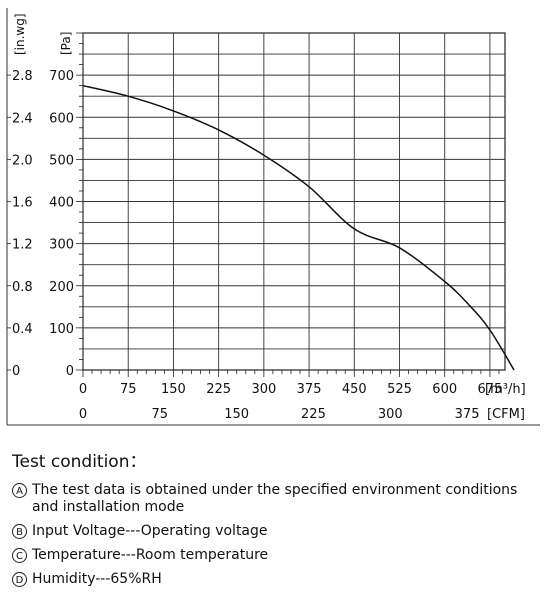 The width and height of the screenshot is (548, 610). What do you see at coordinates (236, 414) in the screenshot?
I see `x-tick-label-cfm: 150` at bounding box center [236, 414].